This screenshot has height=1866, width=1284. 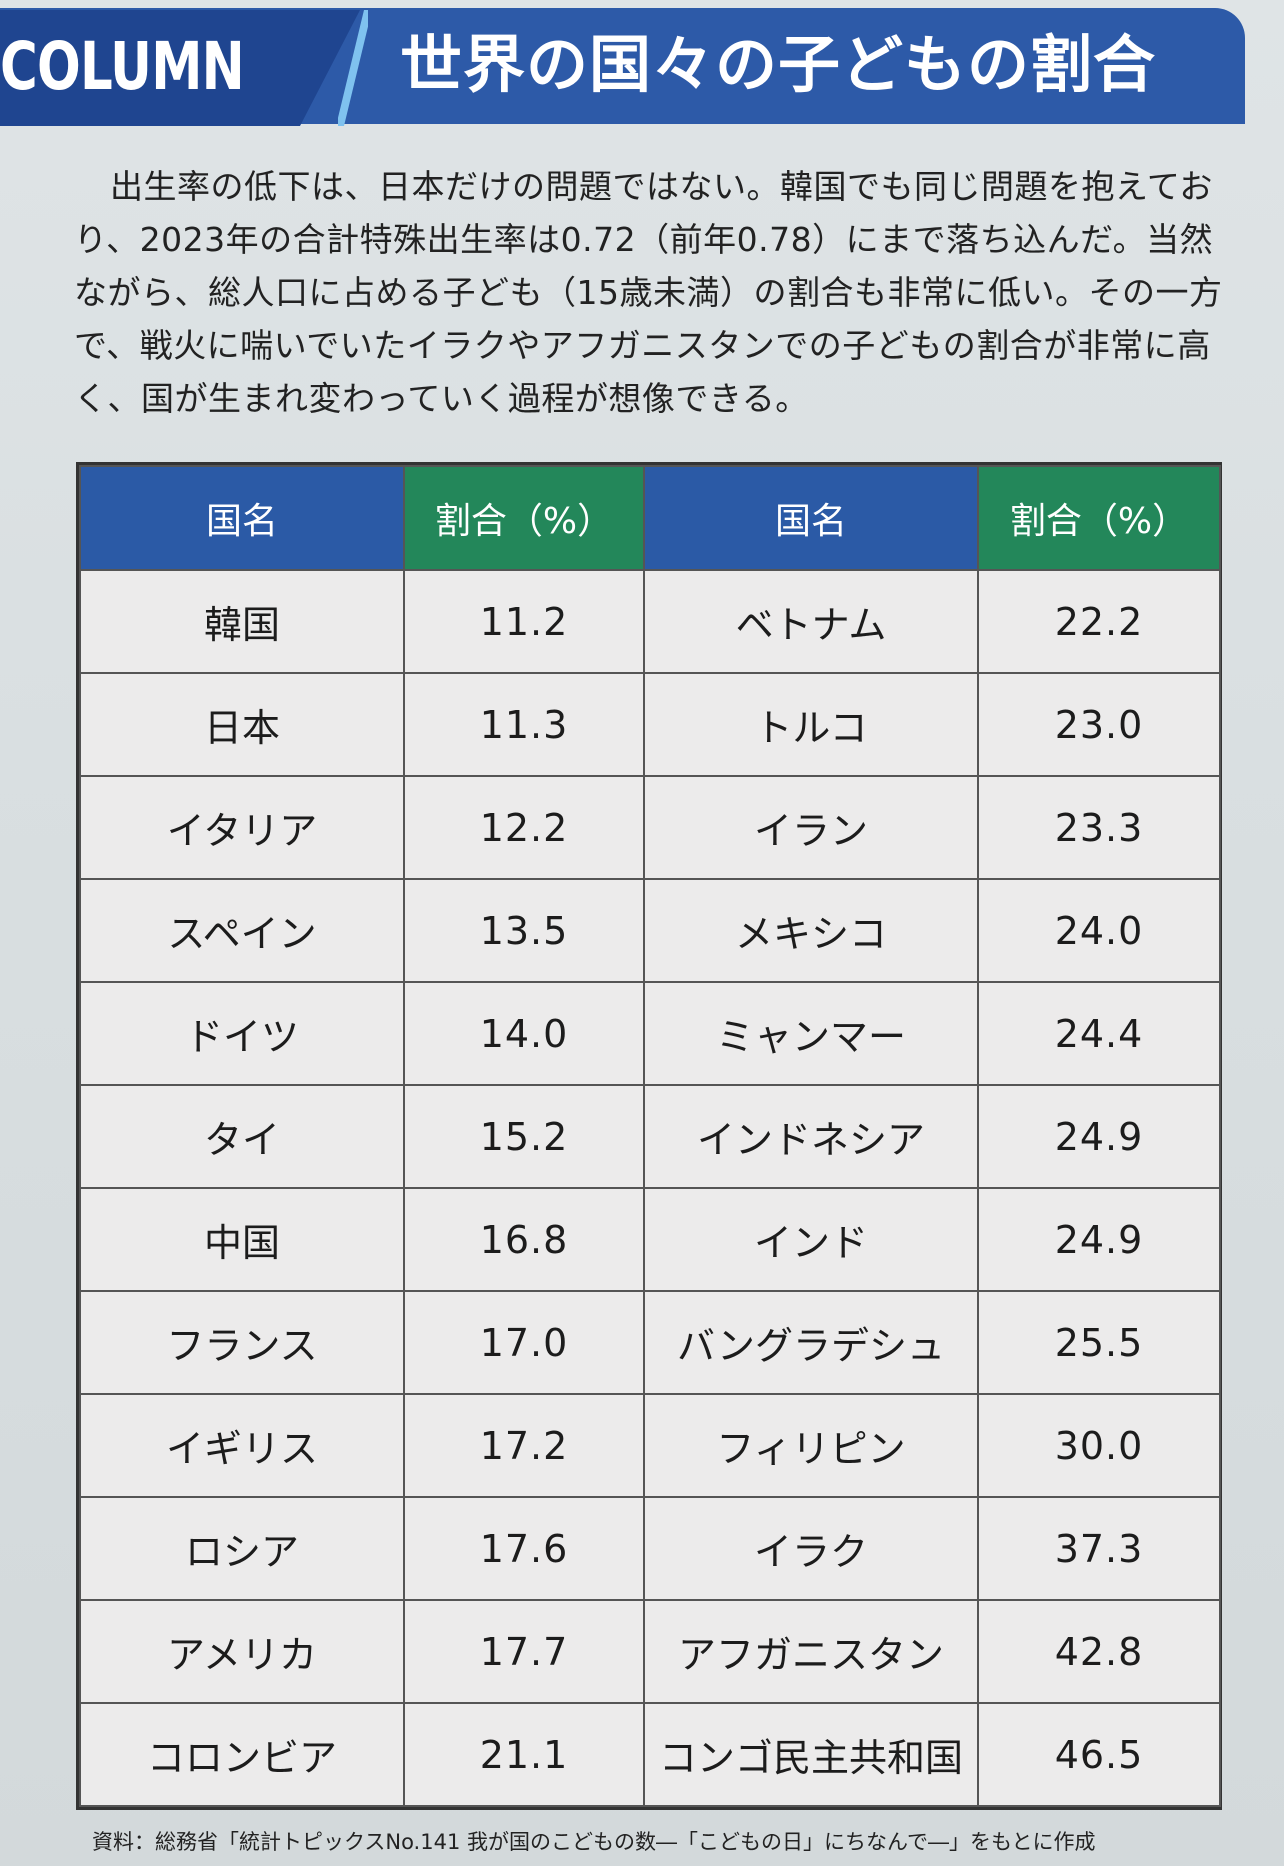 What do you see at coordinates (524, 1342) in the screenshot?
I see `ratio-cell: 17.0` at bounding box center [524, 1342].